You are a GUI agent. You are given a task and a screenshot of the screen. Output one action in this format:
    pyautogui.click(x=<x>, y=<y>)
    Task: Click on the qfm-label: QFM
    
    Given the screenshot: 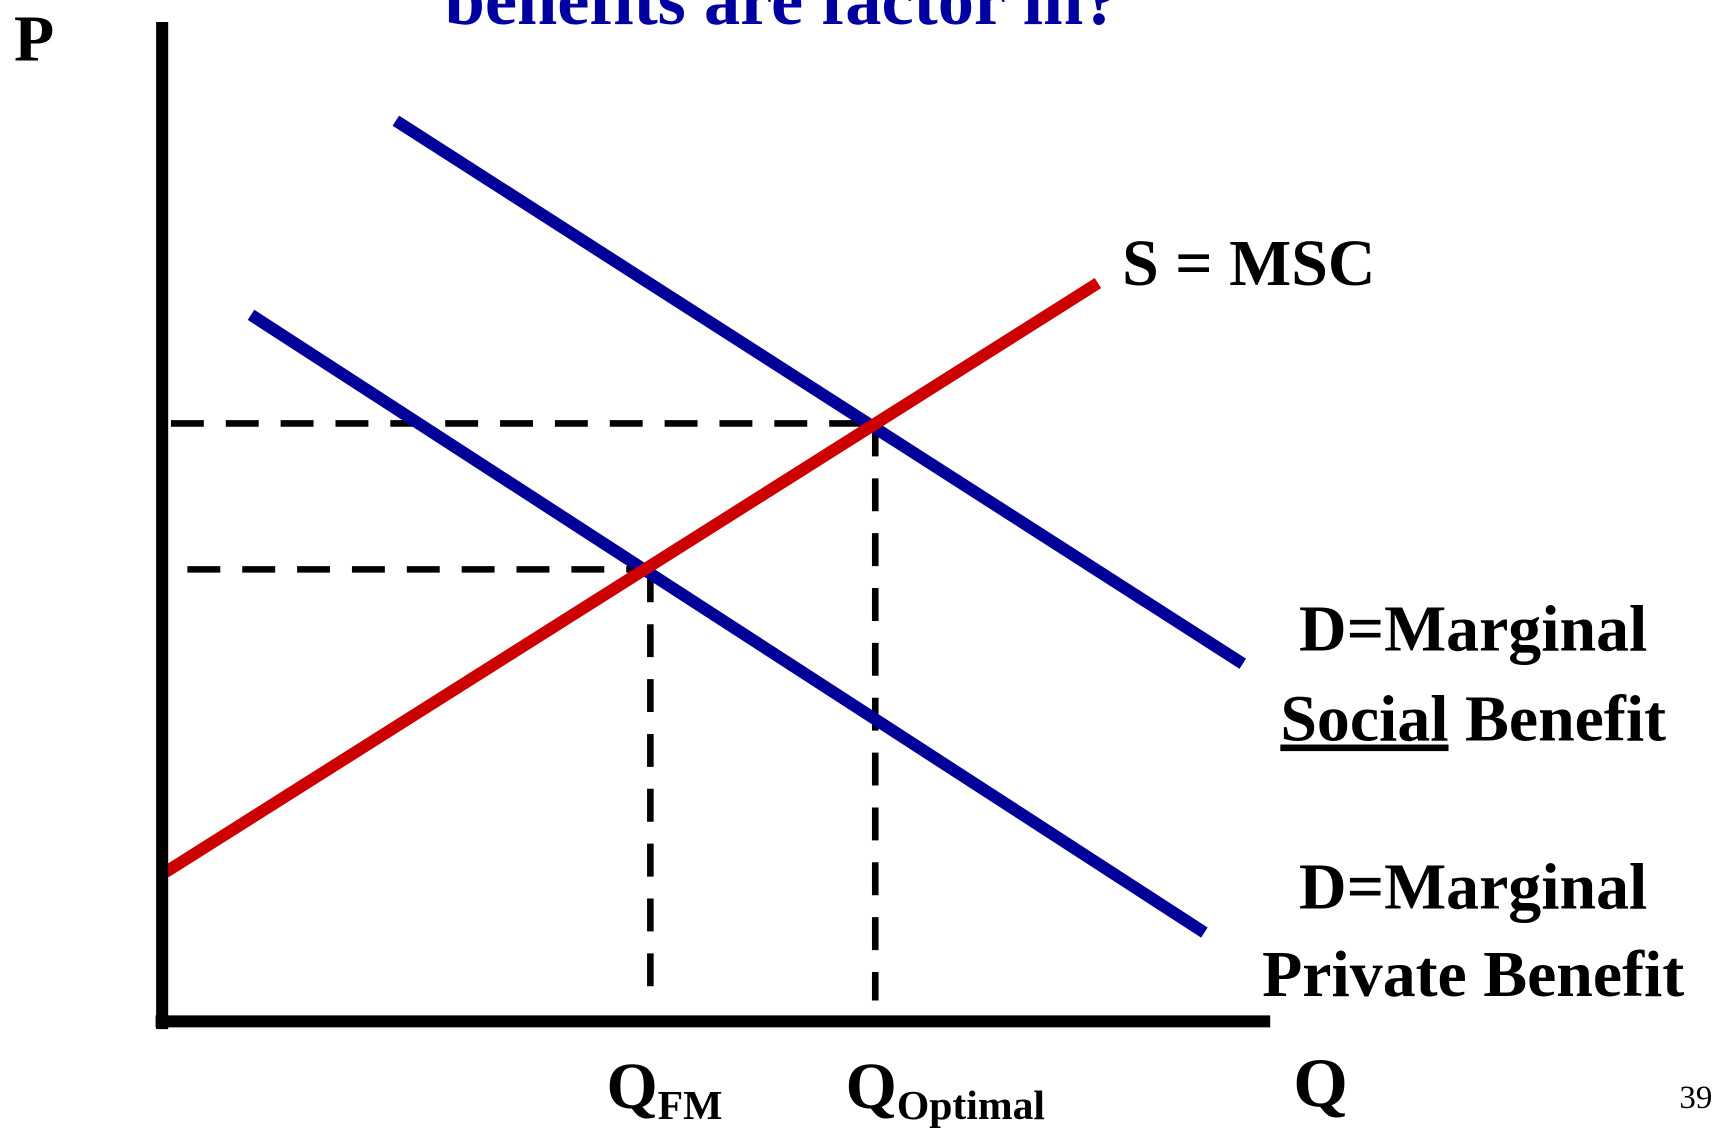 What is the action you would take?
    pyautogui.click(x=664, y=1089)
    